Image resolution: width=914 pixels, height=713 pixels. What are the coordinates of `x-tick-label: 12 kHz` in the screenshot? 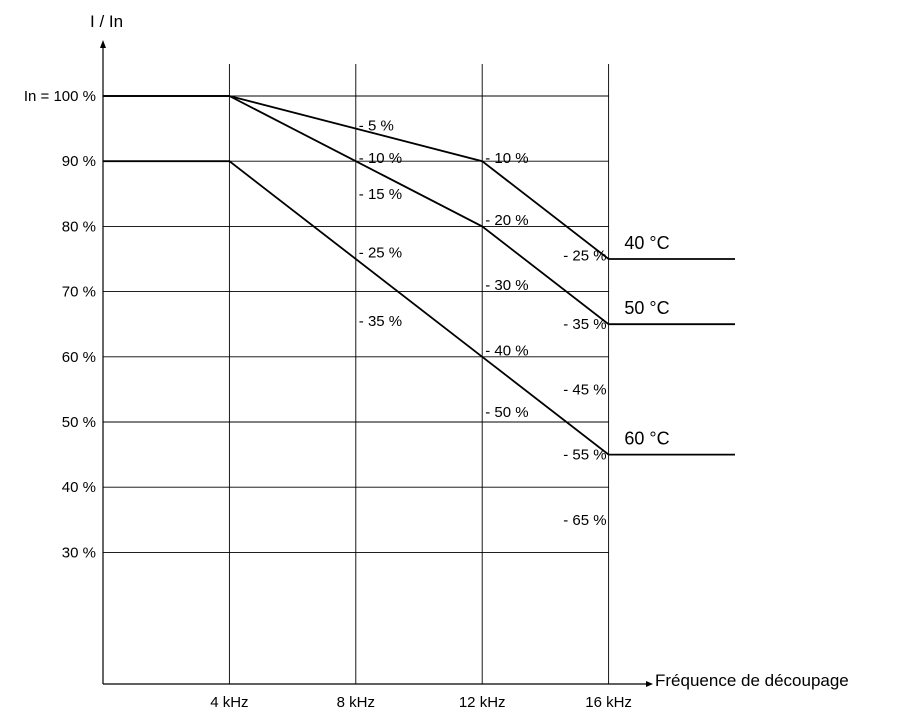 It's located at (482, 702).